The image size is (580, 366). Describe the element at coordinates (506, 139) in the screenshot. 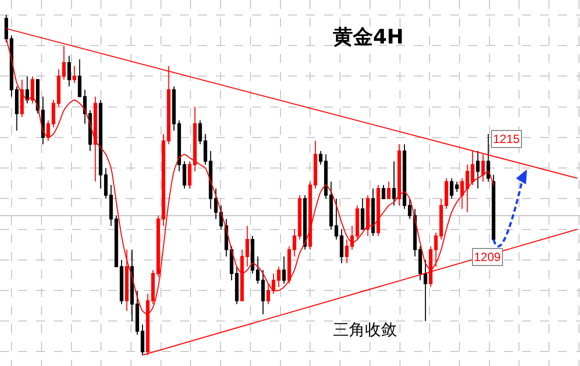

I see `annotation: 1215` at that location.